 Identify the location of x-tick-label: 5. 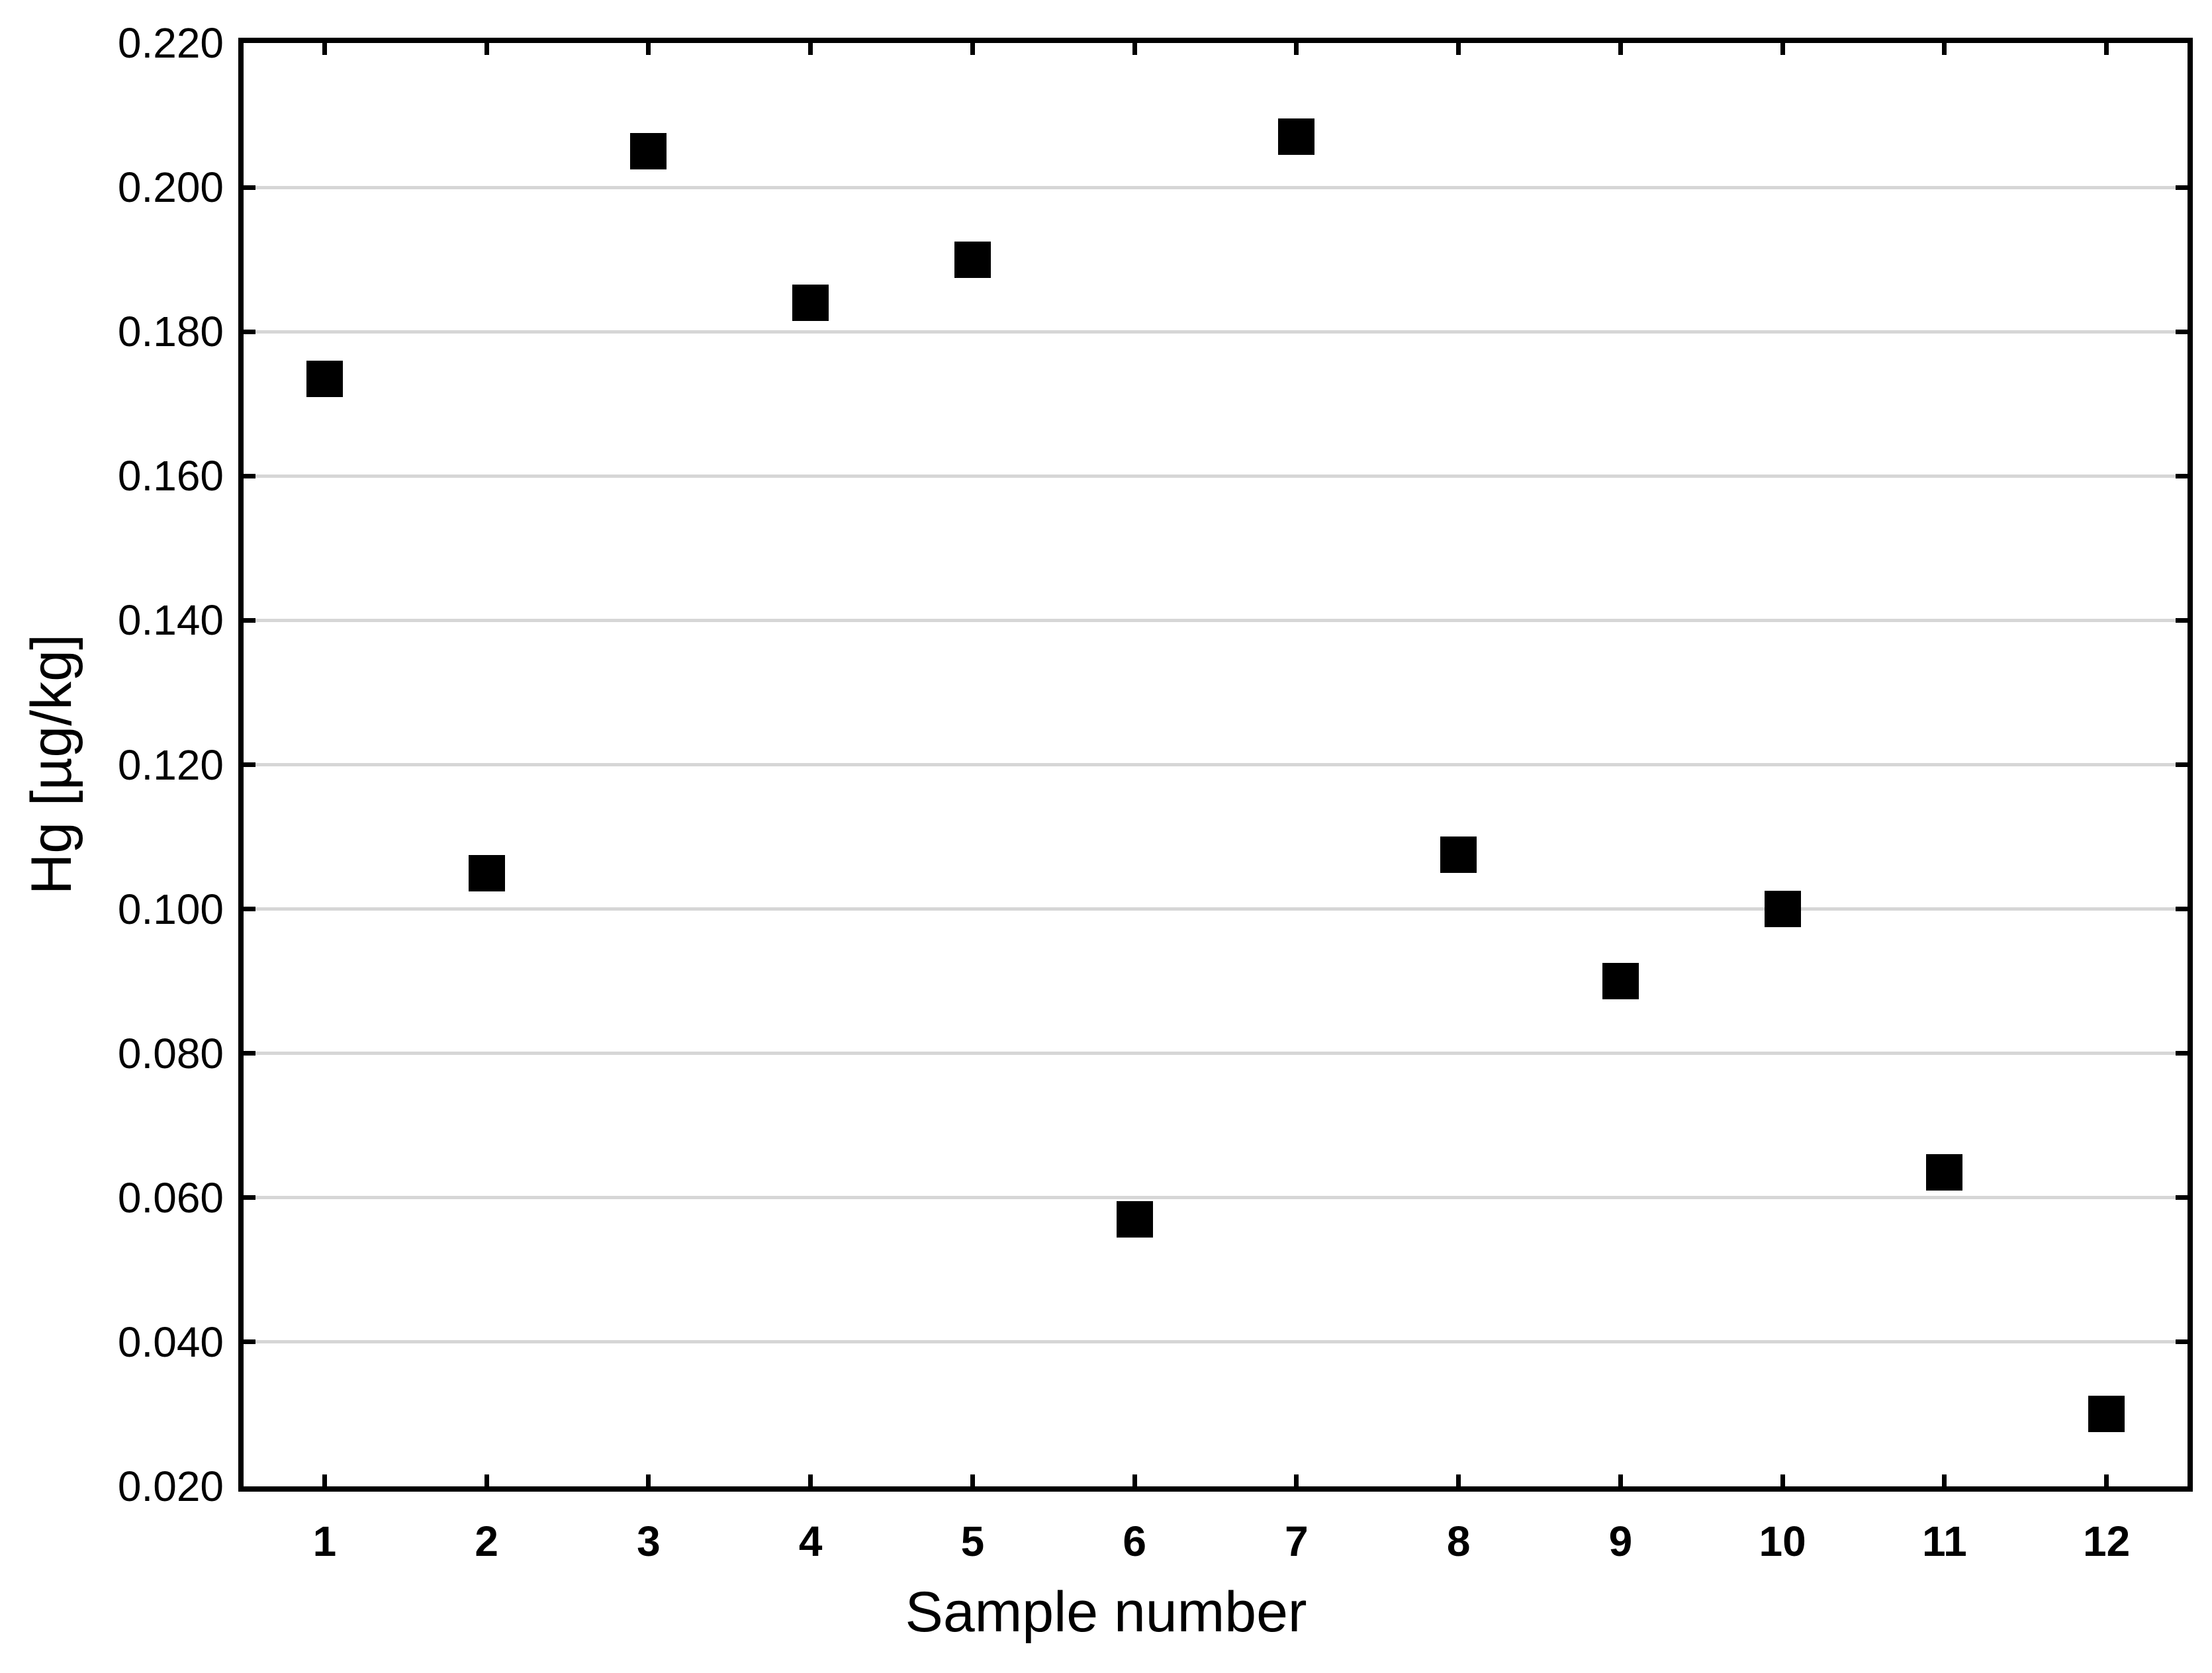
(972, 1541).